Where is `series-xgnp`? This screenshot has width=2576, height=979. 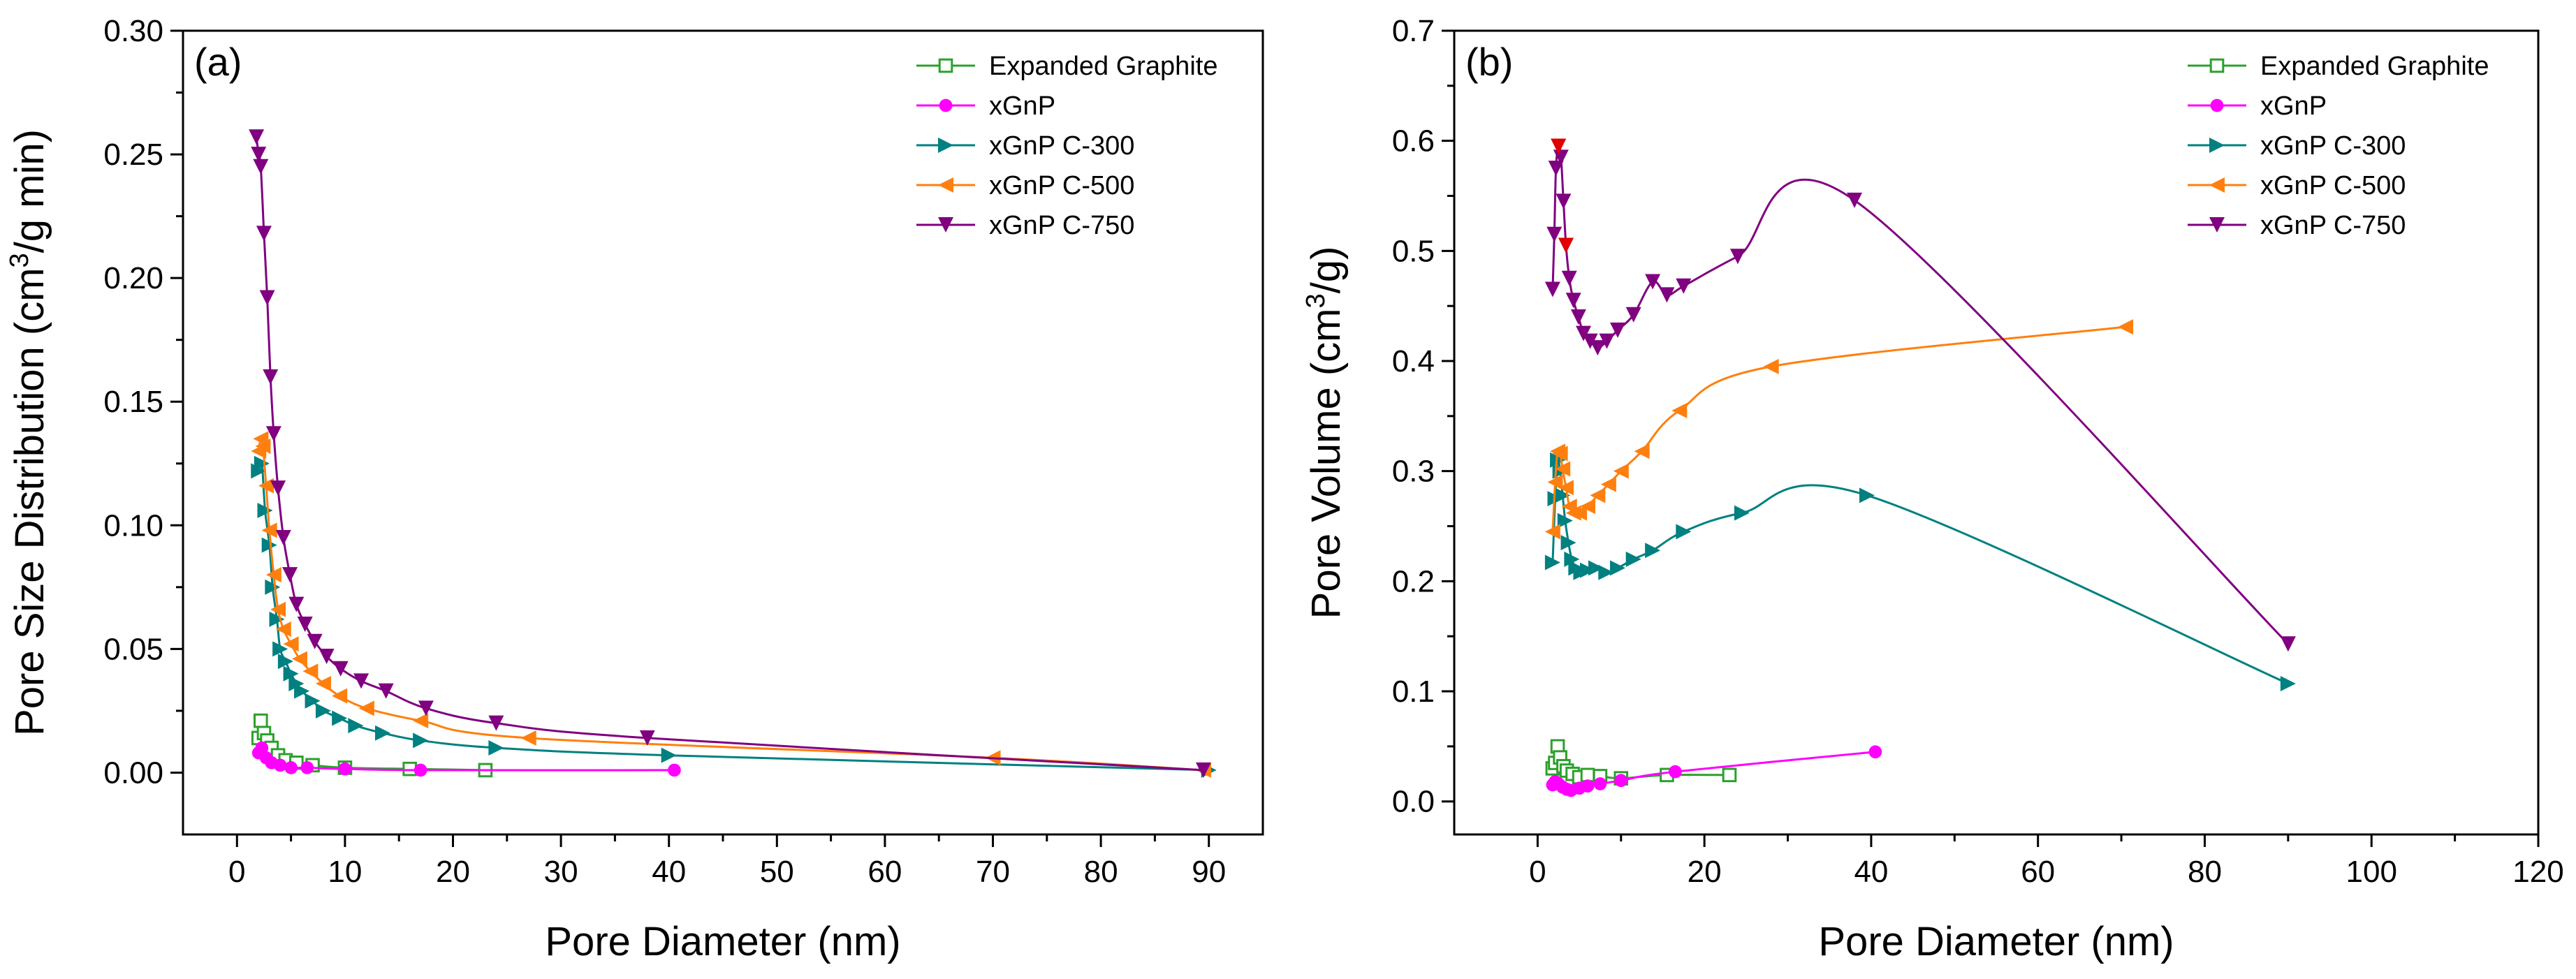 series-xgnp is located at coordinates (466, 759).